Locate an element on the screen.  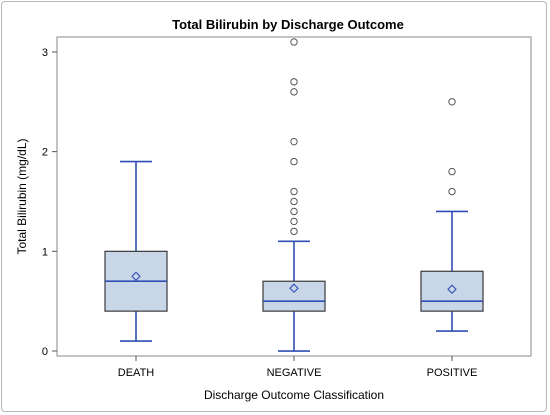
box-death is located at coordinates (136, 251).